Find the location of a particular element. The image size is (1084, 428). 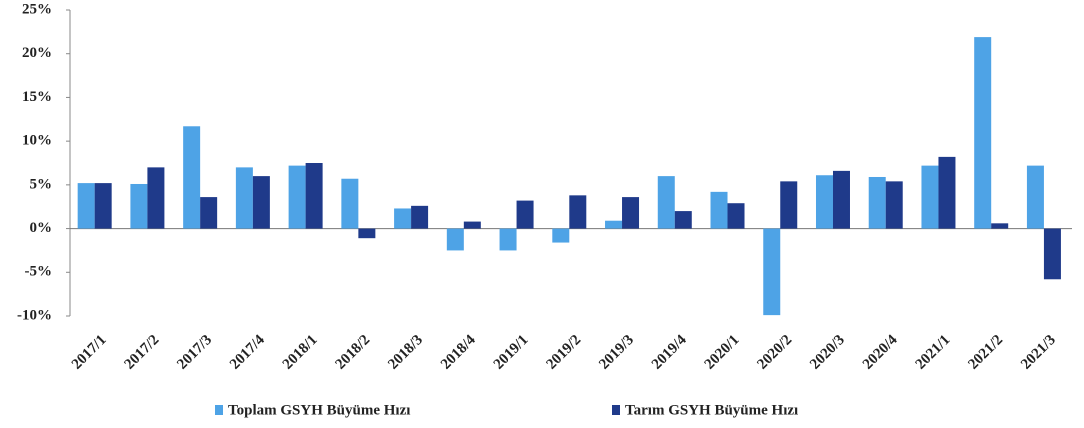

x-tick-label: 2018/1 is located at coordinates (300, 352).